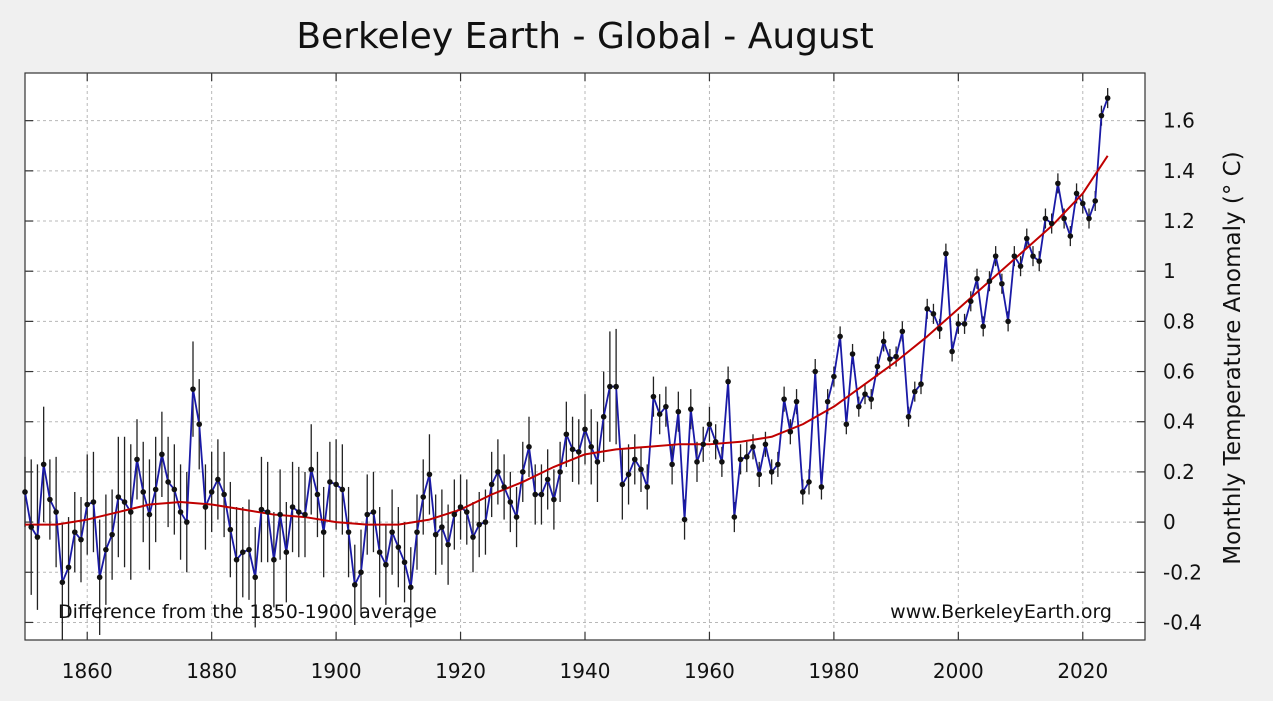 This screenshot has width=1273, height=701. I want to click on y-tick-label: -0.4, so click(1182, 622).